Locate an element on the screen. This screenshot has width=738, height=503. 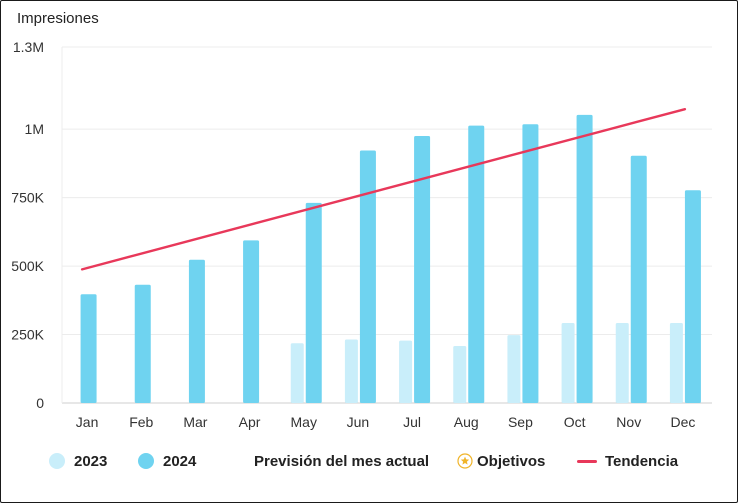
y-tick-label: 500K is located at coordinates (27, 266).